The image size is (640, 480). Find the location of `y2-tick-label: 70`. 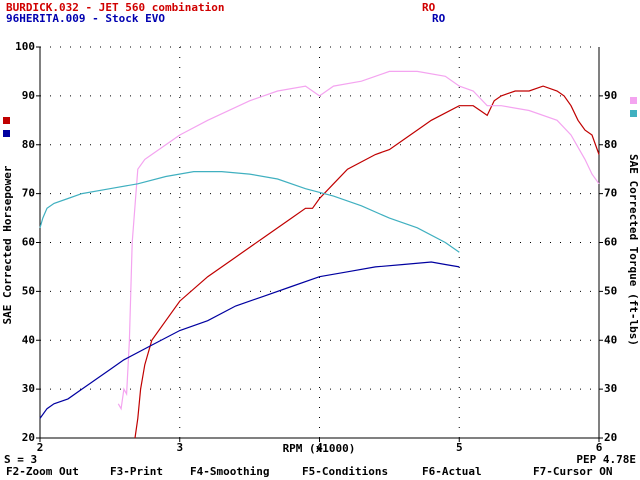

y2-tick-label: 70 is located at coordinates (610, 193).